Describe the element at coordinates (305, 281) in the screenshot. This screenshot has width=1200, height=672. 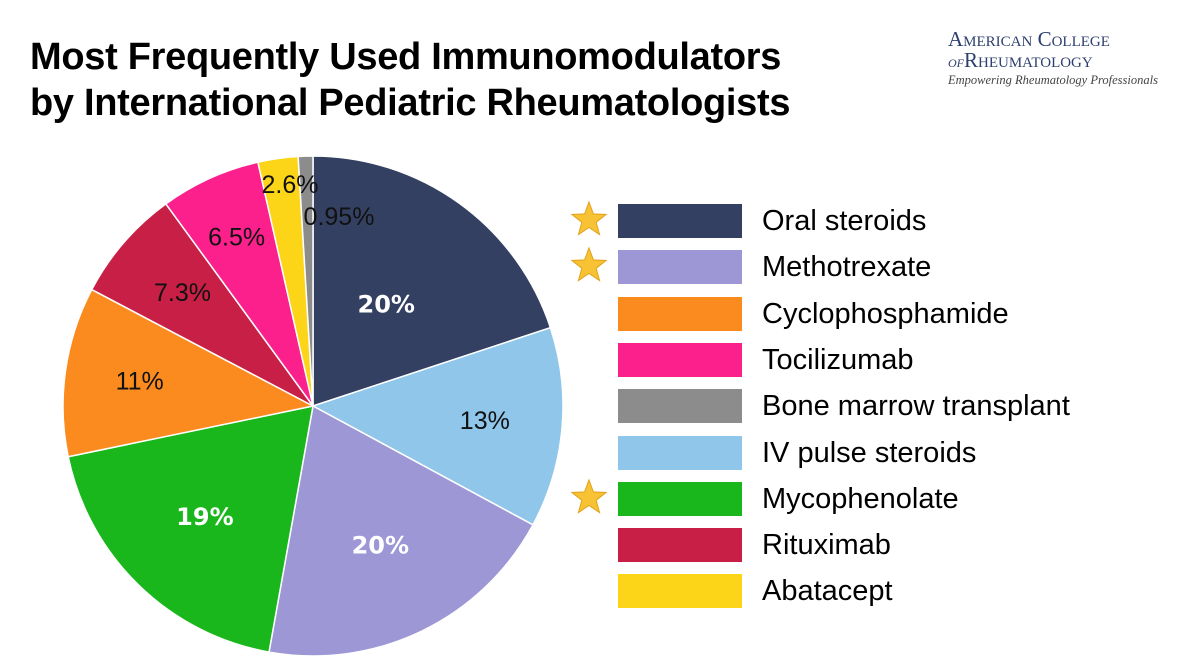
I see `pie-slice-bone-marrow-transplant` at that location.